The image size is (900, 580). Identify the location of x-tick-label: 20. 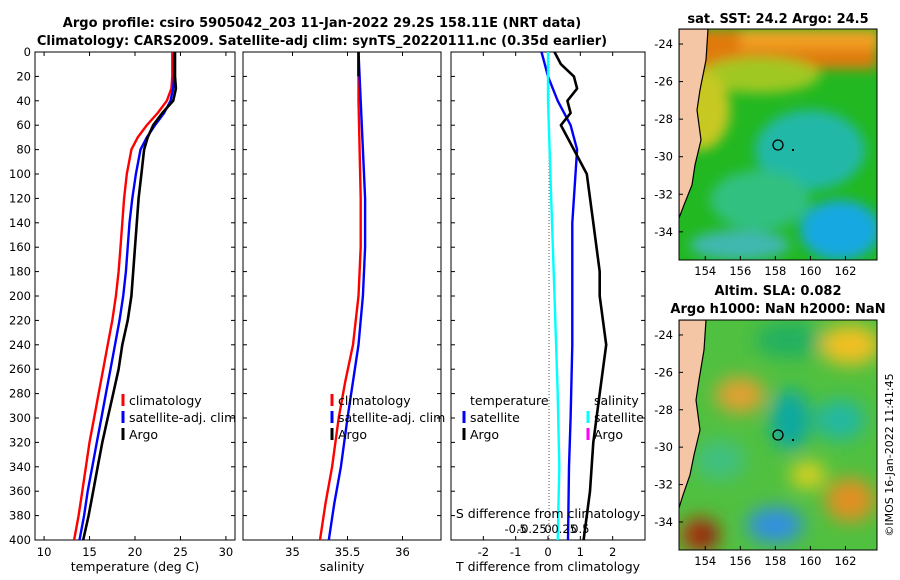
(135, 552).